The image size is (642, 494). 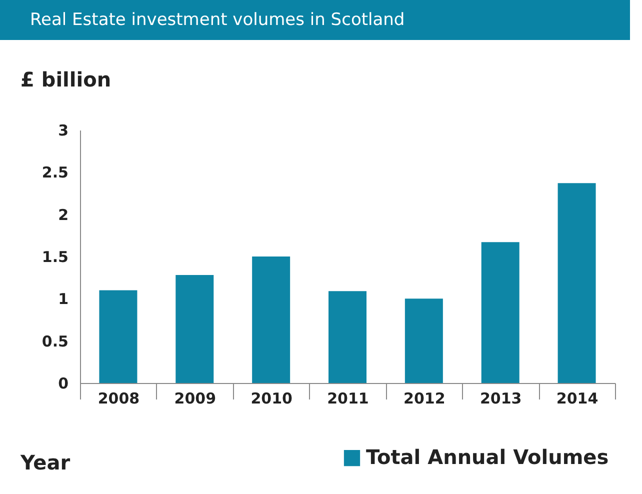 I want to click on legend-label: Total Annual Volumes, so click(x=487, y=457).